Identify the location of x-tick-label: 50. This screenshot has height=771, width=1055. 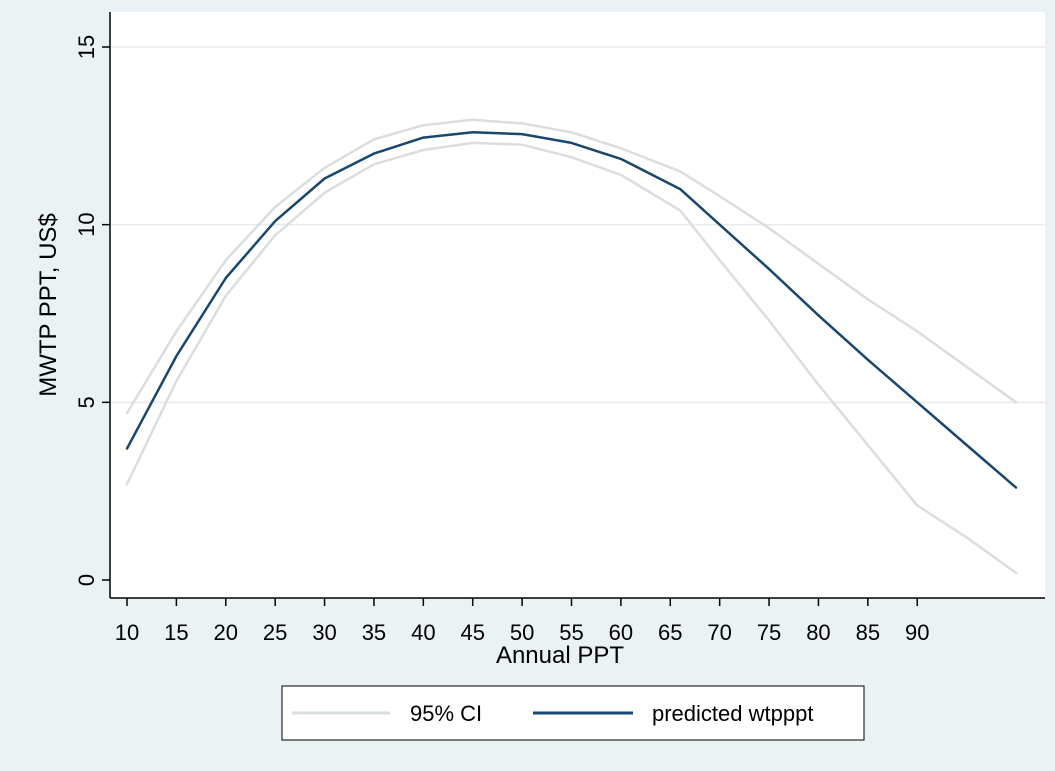
(522, 632).